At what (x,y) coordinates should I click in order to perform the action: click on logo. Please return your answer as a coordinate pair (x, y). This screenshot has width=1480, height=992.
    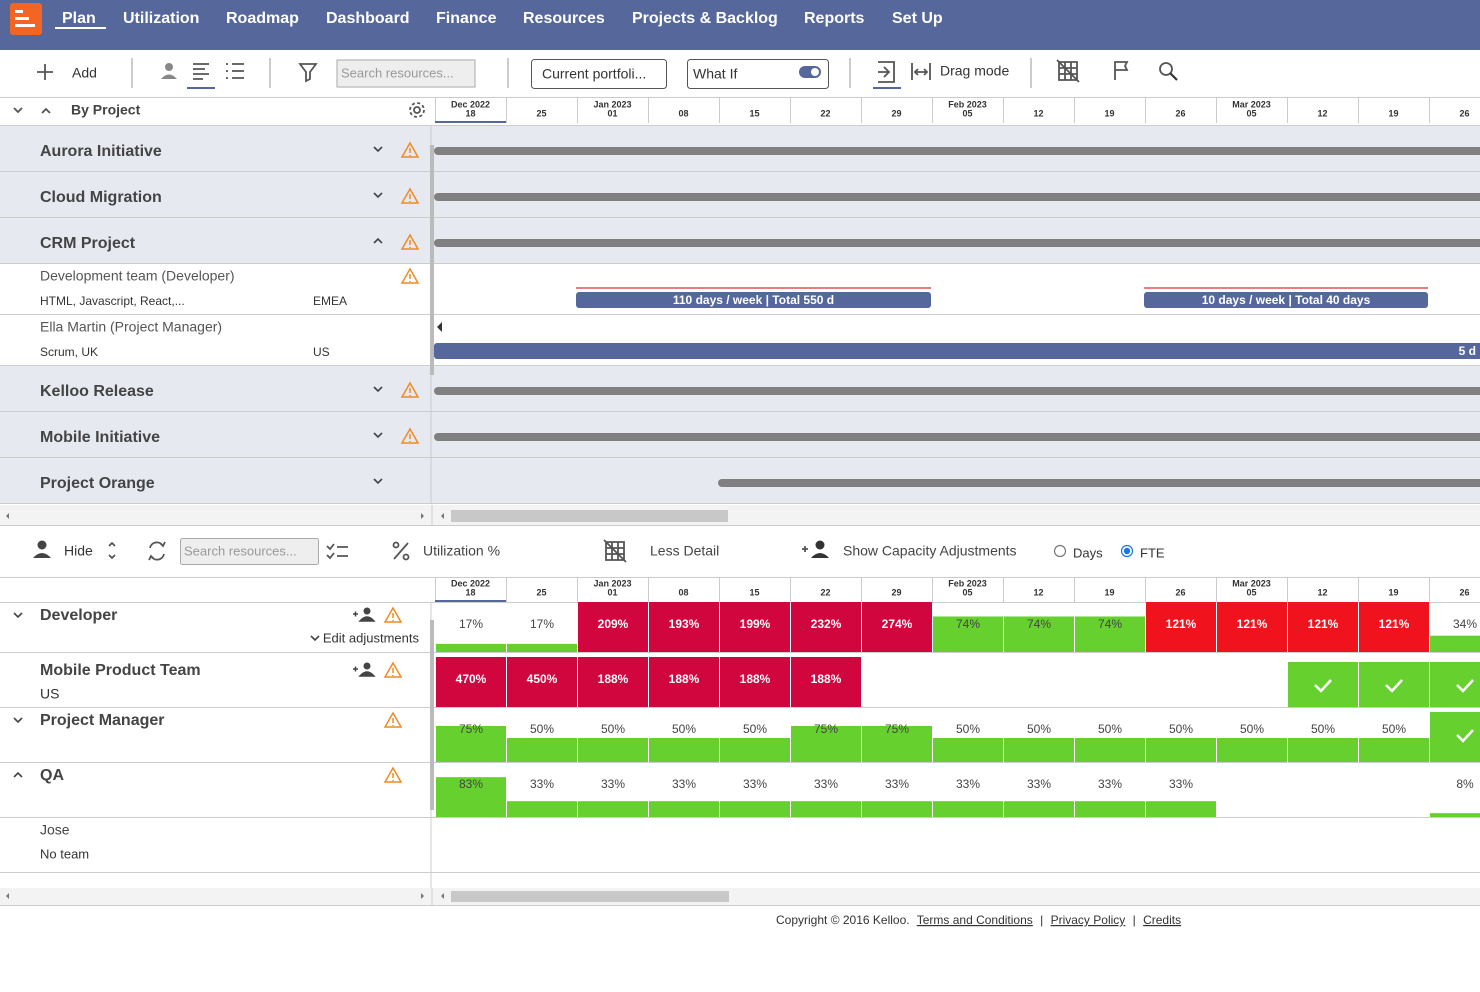
    Looking at the image, I should click on (26, 19).